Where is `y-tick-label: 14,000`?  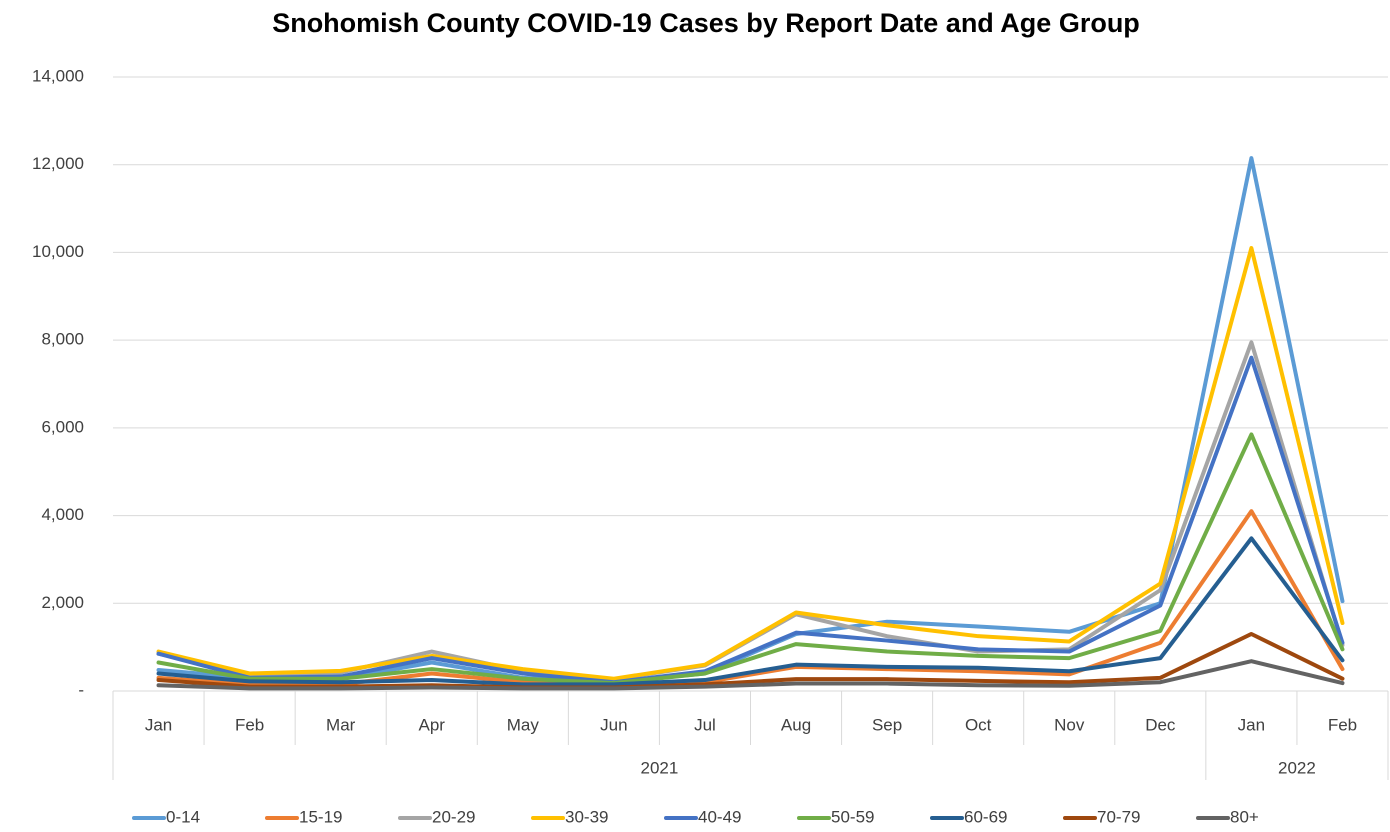
y-tick-label: 14,000 is located at coordinates (58, 75).